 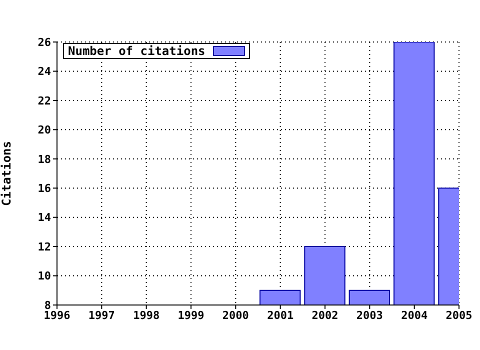 What do you see at coordinates (44, 130) in the screenshot?
I see `y-tick-label: 20` at bounding box center [44, 130].